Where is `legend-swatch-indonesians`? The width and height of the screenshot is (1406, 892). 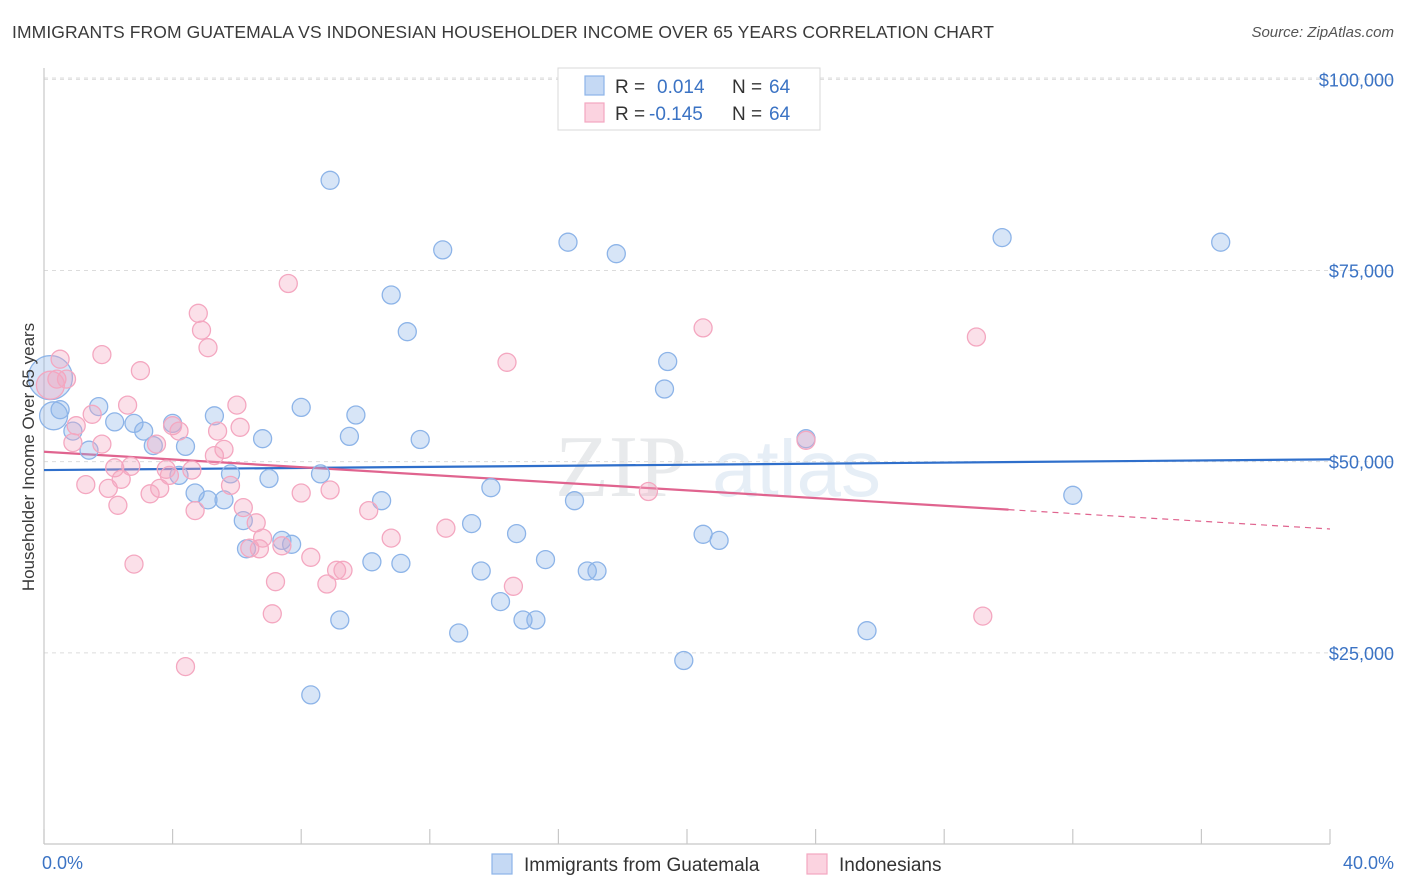
legend-swatch-indonesians is located at coordinates (594, 112).